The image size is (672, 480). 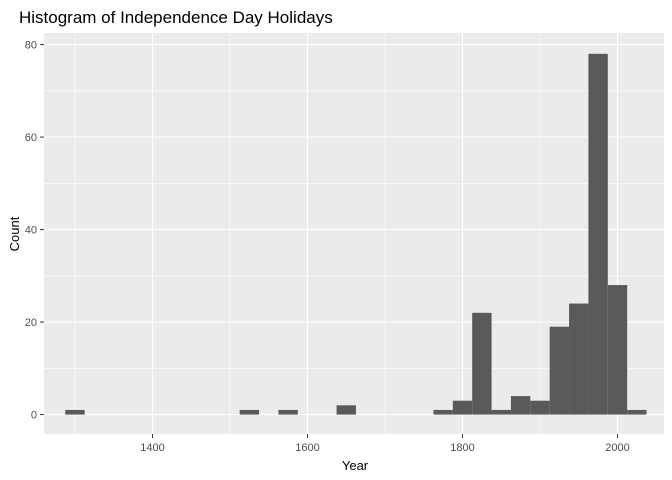 I want to click on x-tick-label: 2000, so click(x=617, y=448).